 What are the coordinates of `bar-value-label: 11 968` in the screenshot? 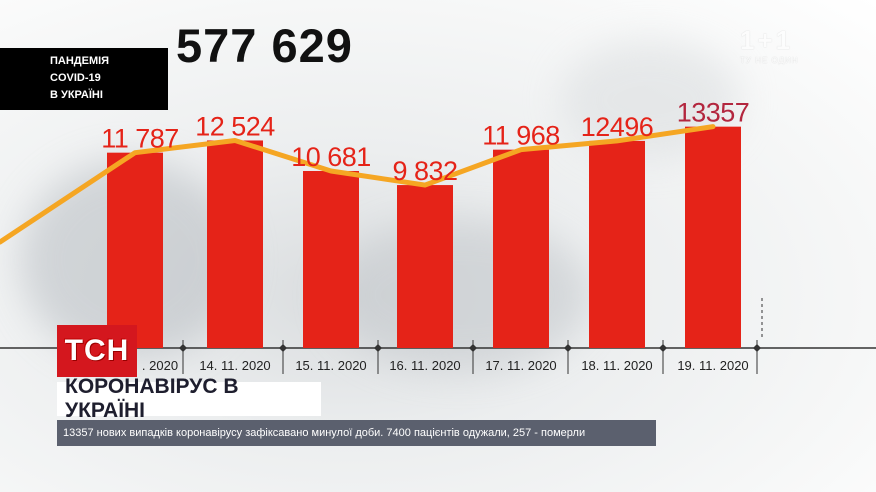 It's located at (521, 136).